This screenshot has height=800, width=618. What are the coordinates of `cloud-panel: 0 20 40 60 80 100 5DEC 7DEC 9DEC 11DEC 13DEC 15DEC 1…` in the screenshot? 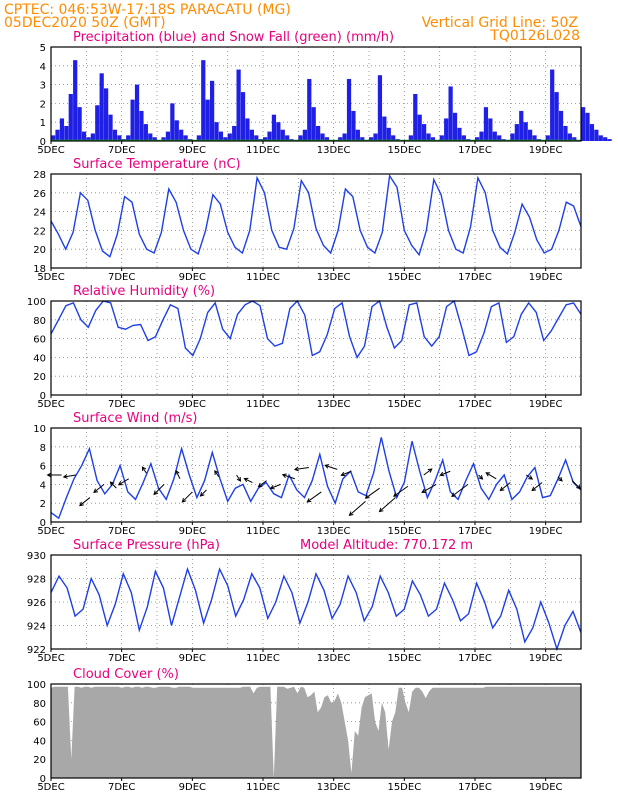 It's located at (304, 730).